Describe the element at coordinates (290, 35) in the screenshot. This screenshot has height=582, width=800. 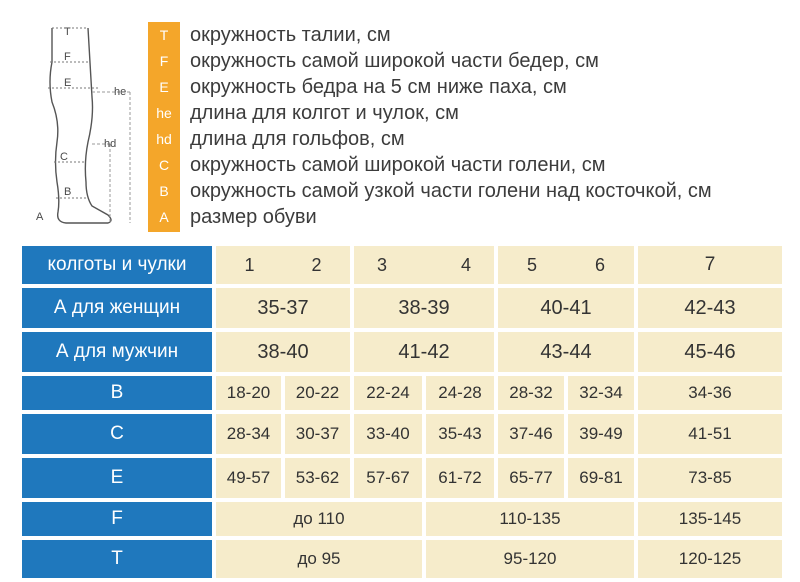
I see `legend-description: окружность талии, см` at that location.